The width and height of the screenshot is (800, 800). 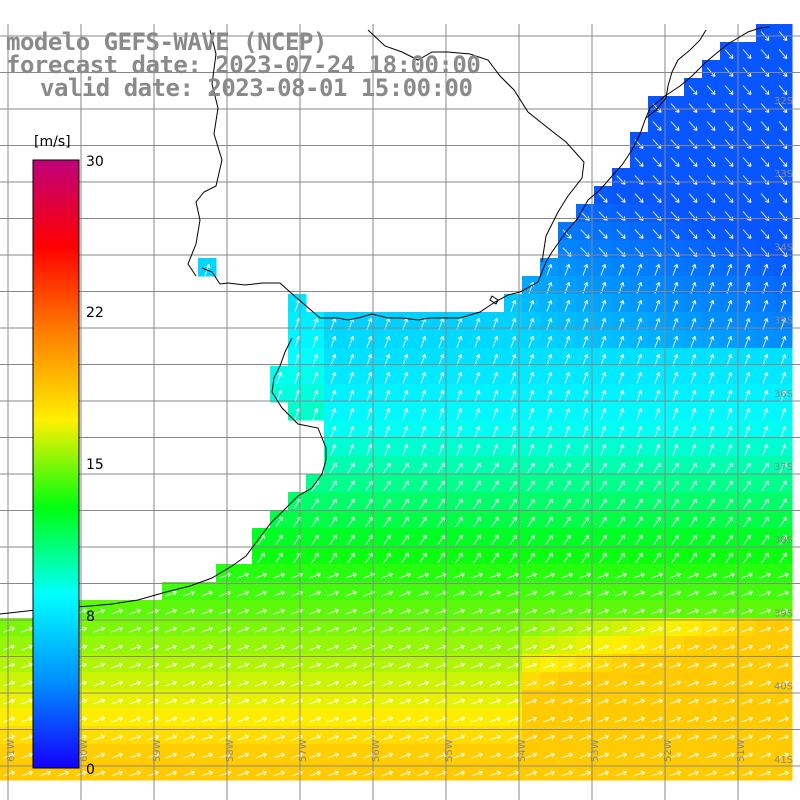 What do you see at coordinates (783, 540) in the screenshot?
I see `latitude-label: 38S` at bounding box center [783, 540].